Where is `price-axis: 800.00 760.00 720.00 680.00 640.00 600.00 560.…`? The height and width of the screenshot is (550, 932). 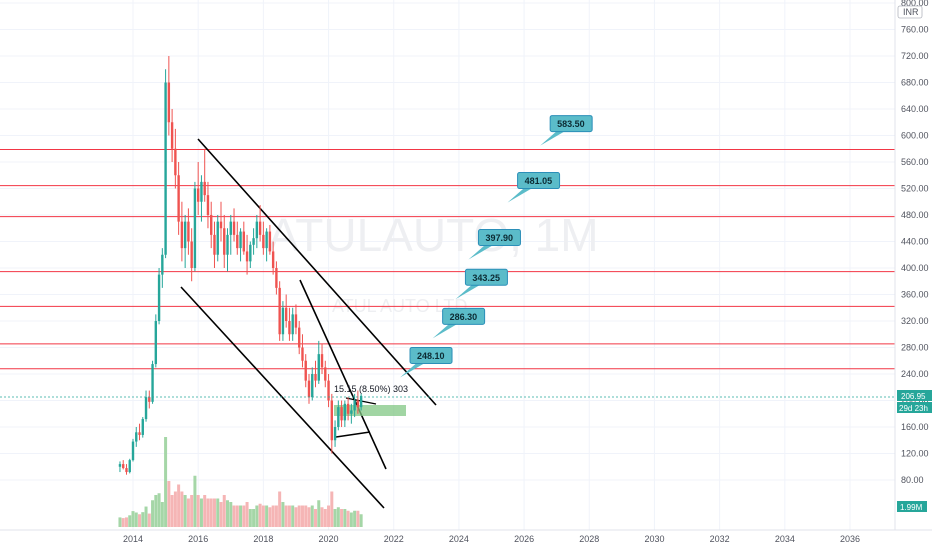
price-axis: 800.00 760.00 720.00 680.00 640.00 600.00 560.… is located at coordinates (915, 242).